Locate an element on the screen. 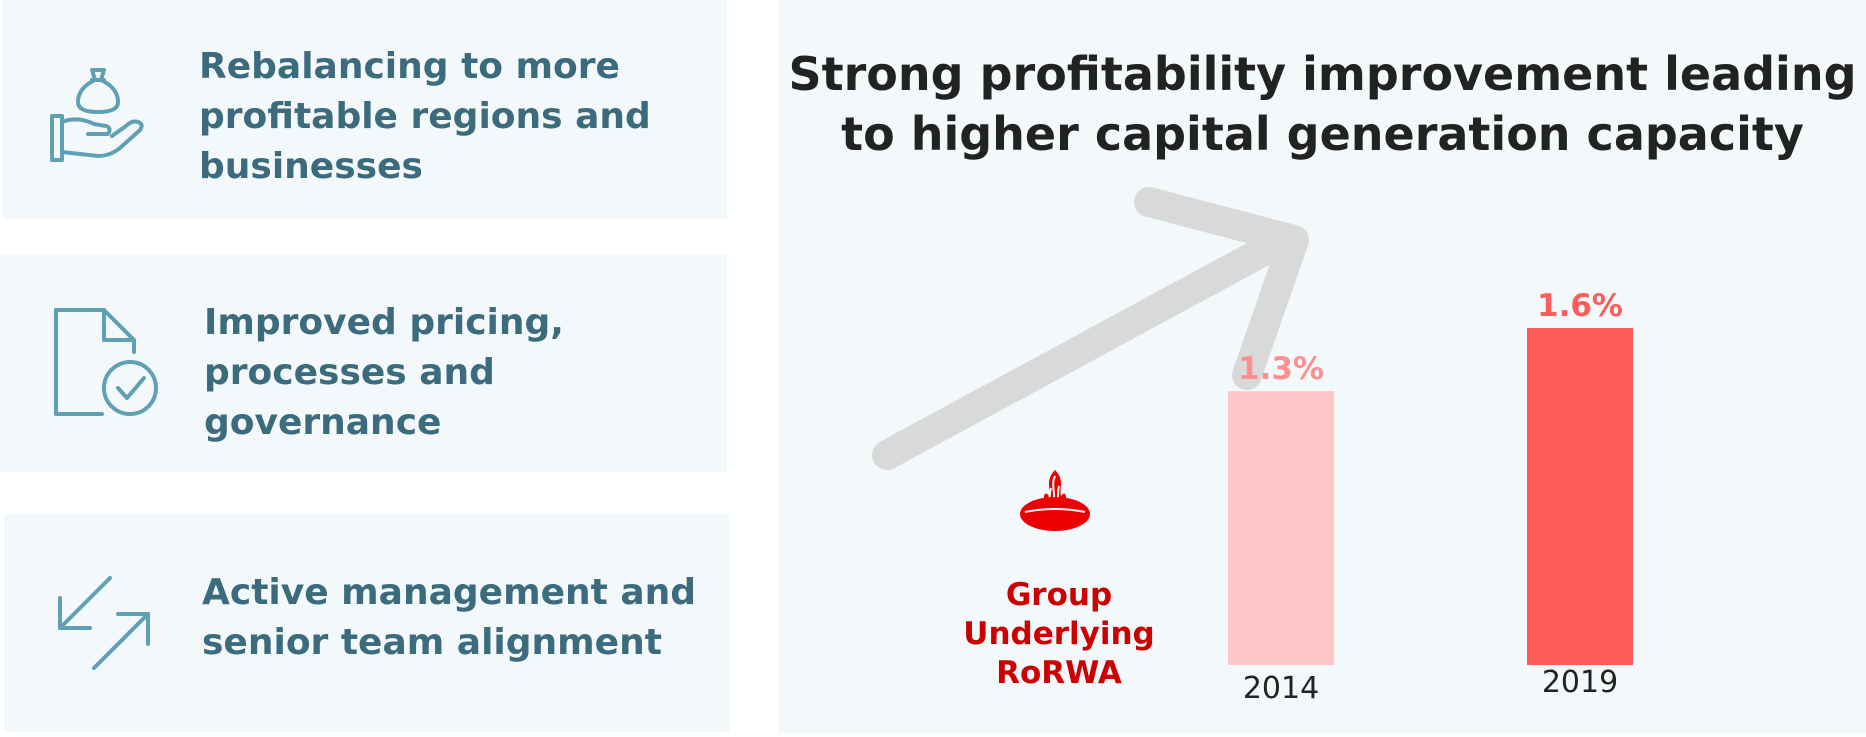 The image size is (1866, 737). metric-label: Group Underlying RoRWA is located at coordinates (1059, 634).